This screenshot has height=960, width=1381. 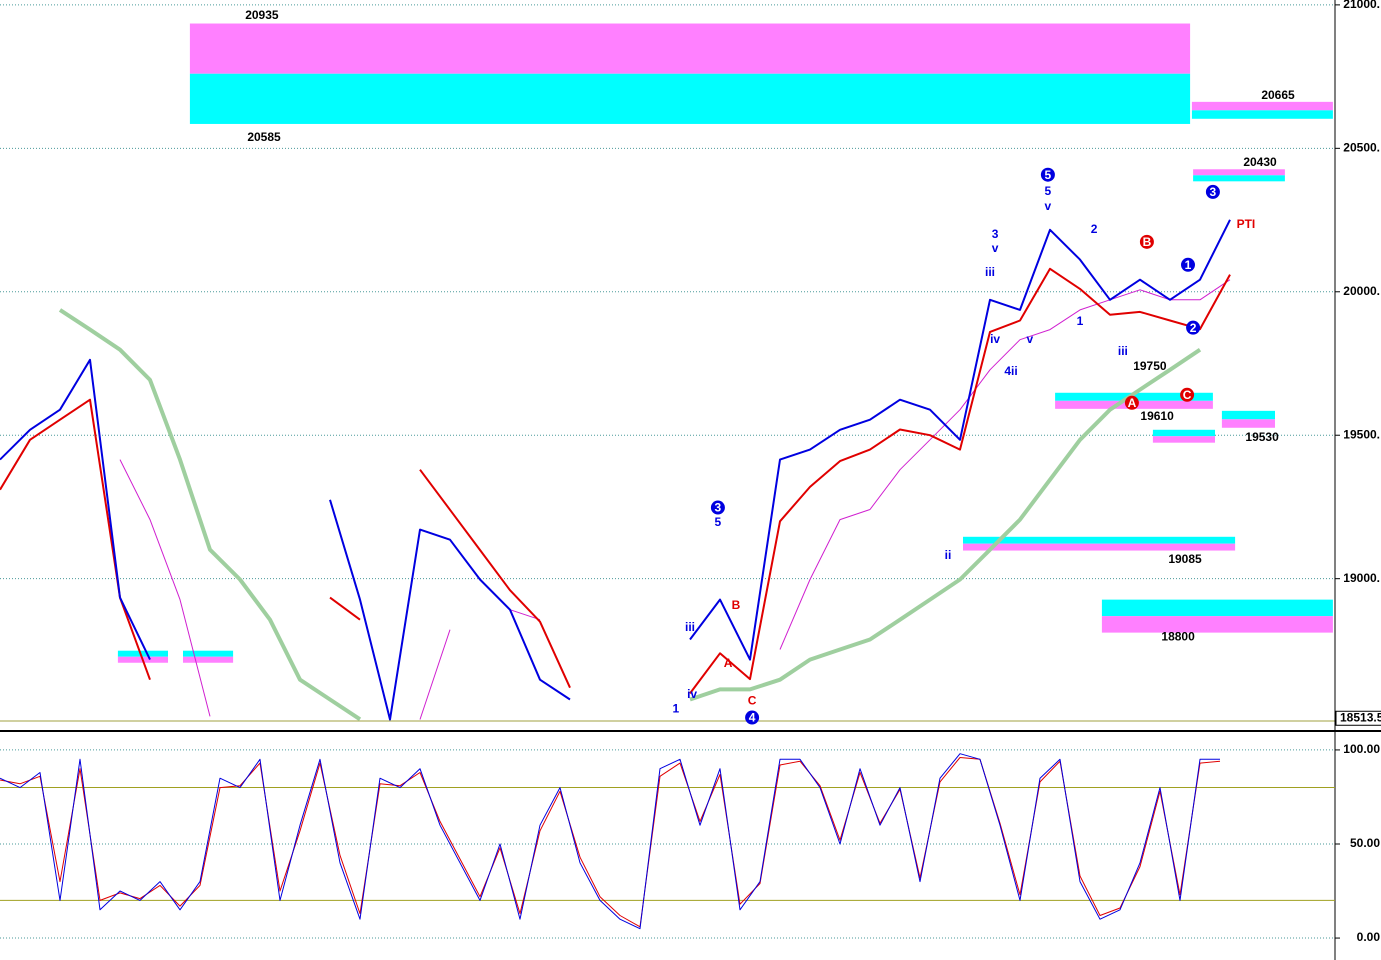 What do you see at coordinates (948, 555) in the screenshot?
I see `annotation: ii` at bounding box center [948, 555].